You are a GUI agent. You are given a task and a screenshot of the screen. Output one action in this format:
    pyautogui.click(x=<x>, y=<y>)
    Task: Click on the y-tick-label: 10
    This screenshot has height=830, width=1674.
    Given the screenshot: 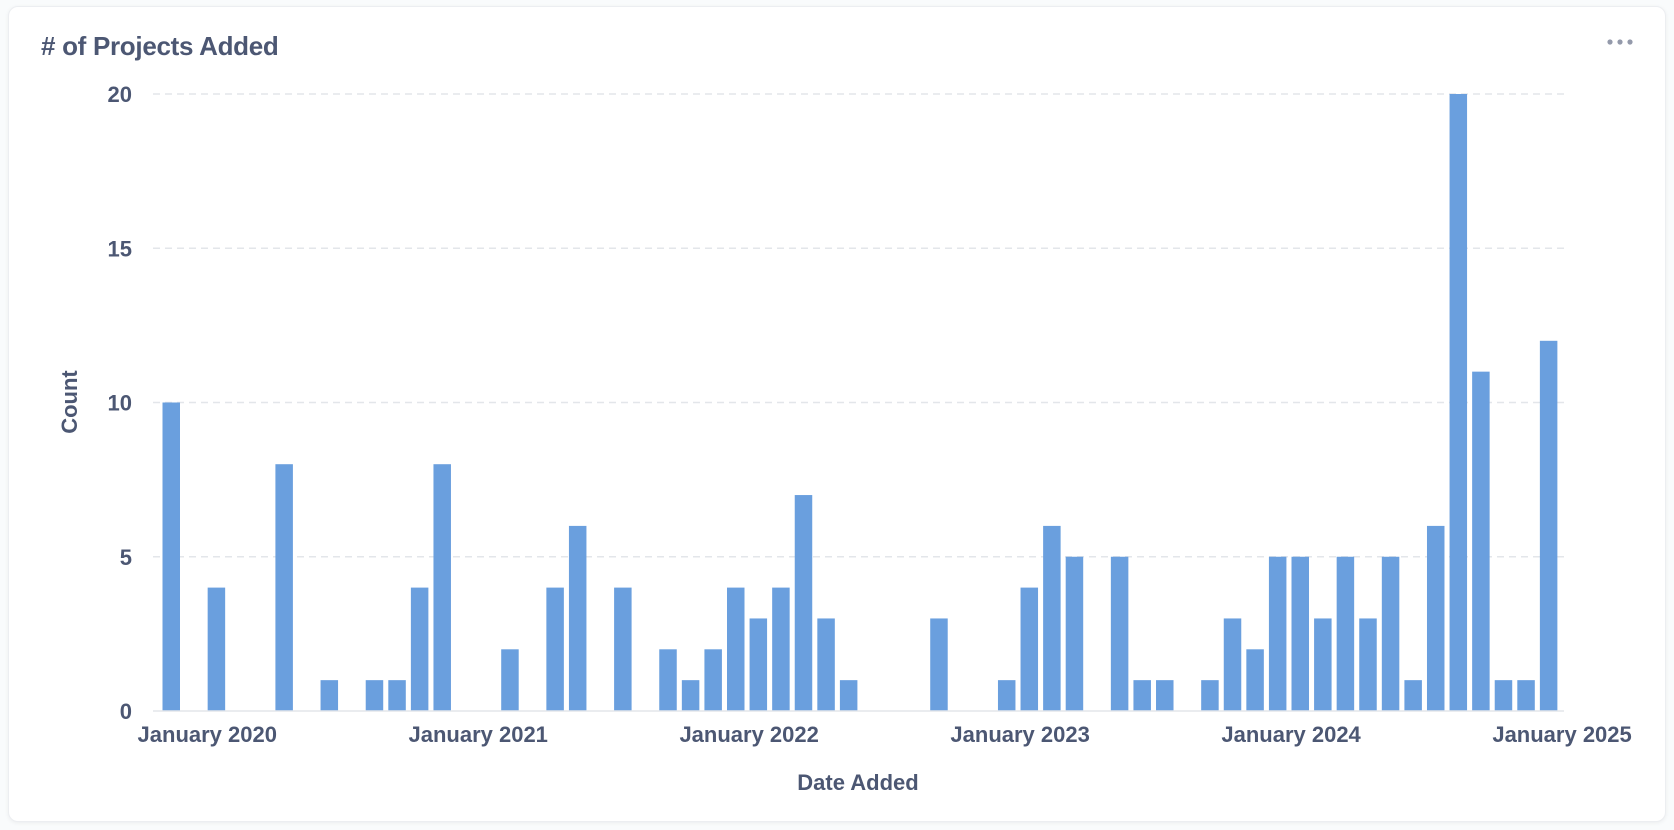 What is the action you would take?
    pyautogui.click(x=120, y=403)
    